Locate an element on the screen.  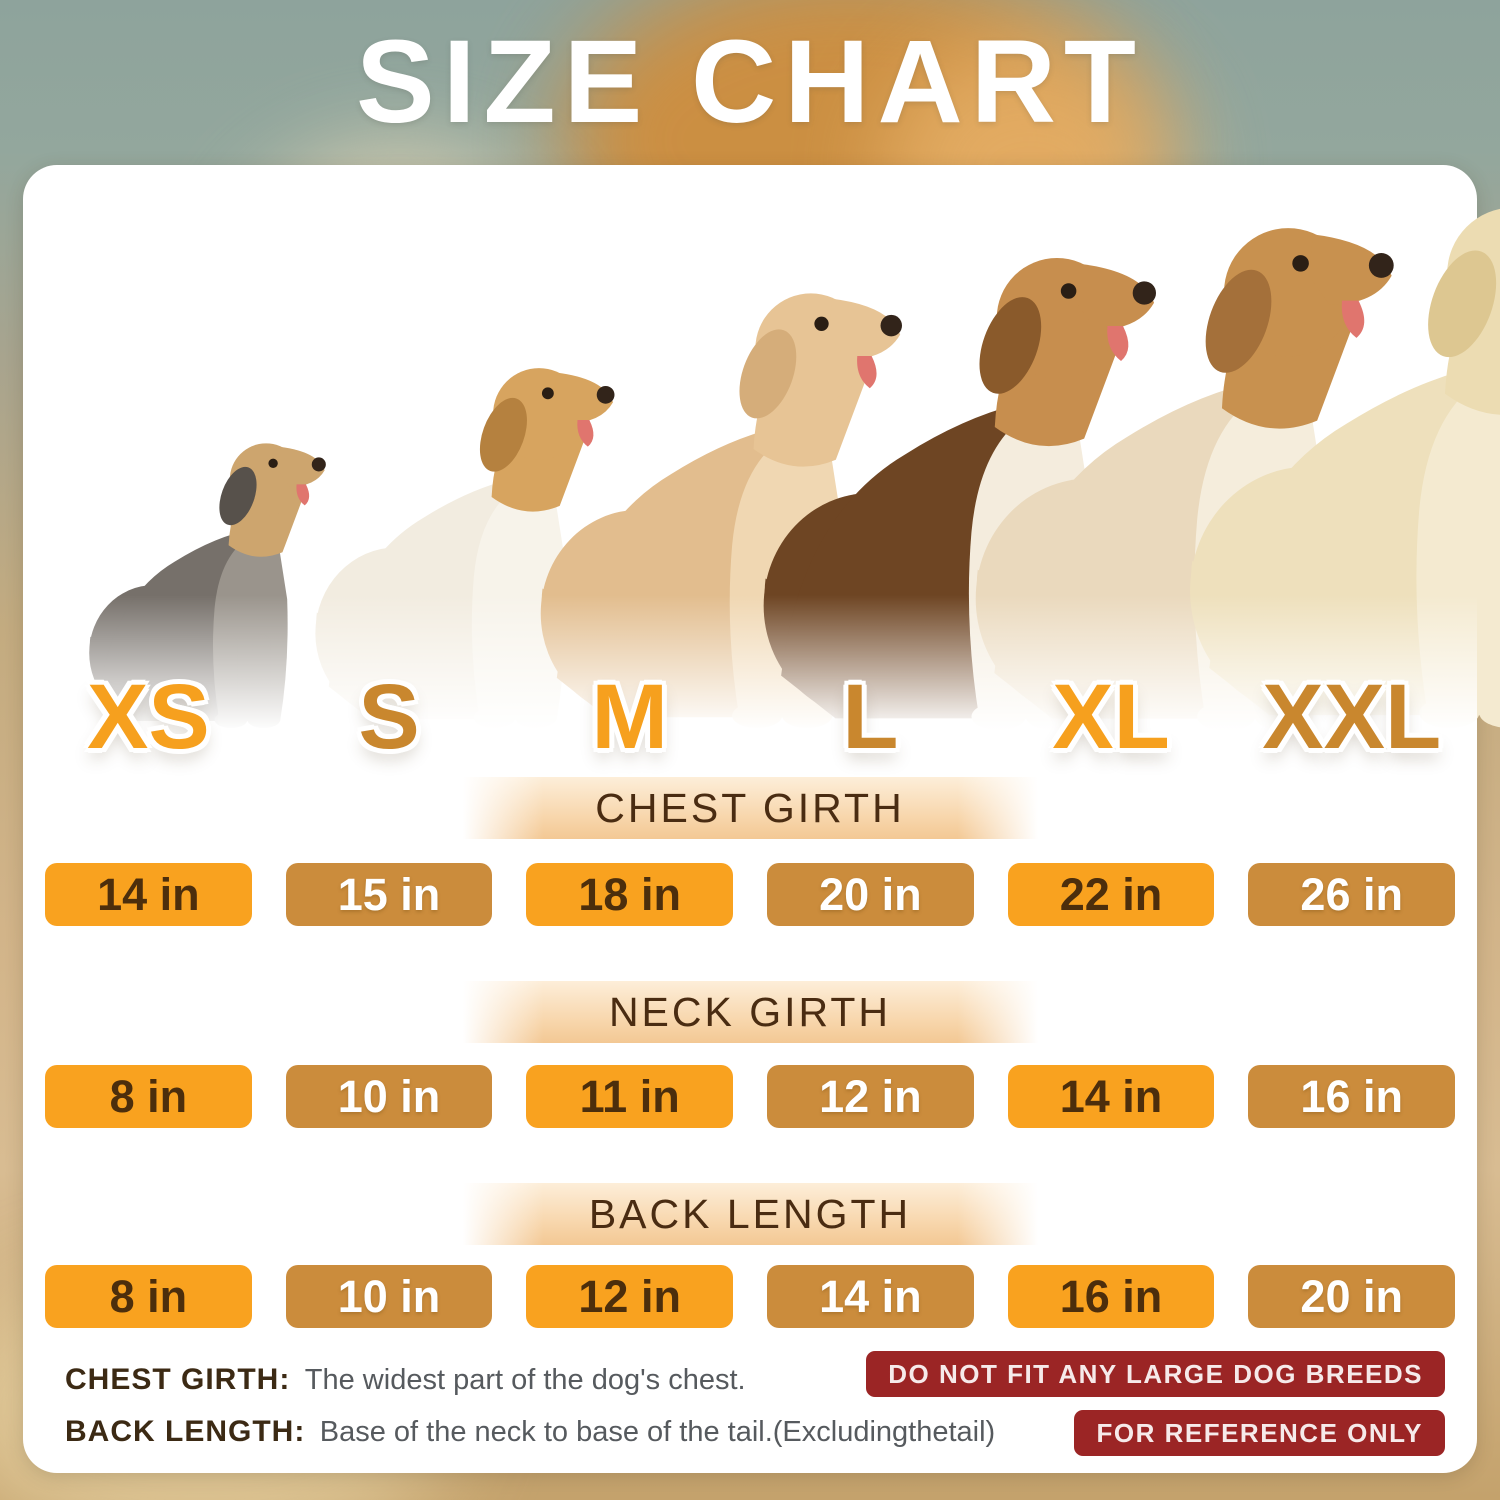
section-header-neck-girth: NECK GIRTH is located at coordinates (750, 1012).